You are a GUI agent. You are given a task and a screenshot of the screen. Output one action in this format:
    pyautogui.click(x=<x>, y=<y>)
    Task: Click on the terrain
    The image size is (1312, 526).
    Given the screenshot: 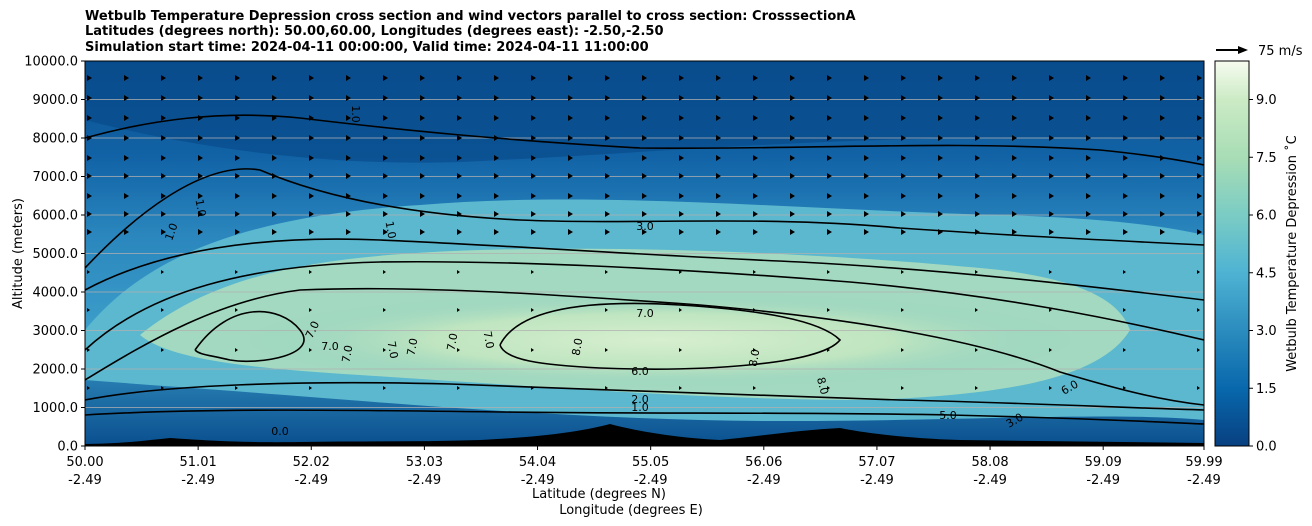 What is the action you would take?
    pyautogui.click(x=644, y=435)
    